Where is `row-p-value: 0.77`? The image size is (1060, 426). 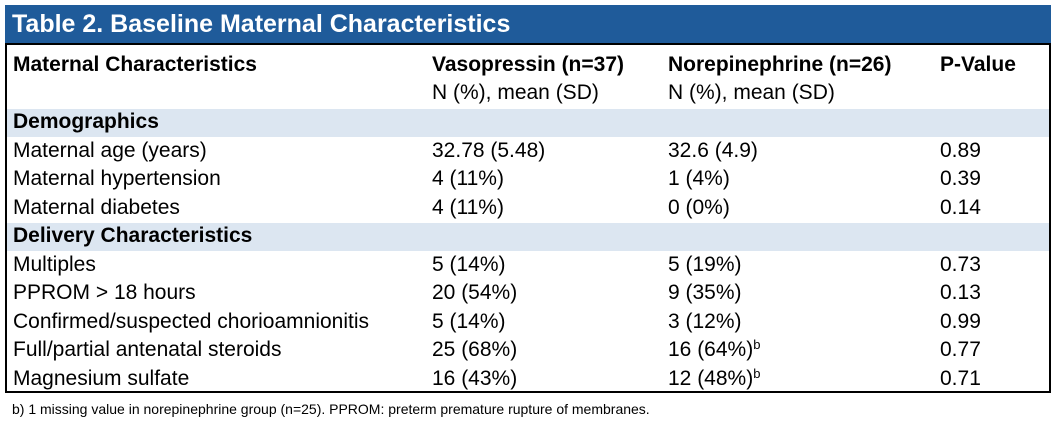
row-p-value: 0.77 is located at coordinates (960, 350).